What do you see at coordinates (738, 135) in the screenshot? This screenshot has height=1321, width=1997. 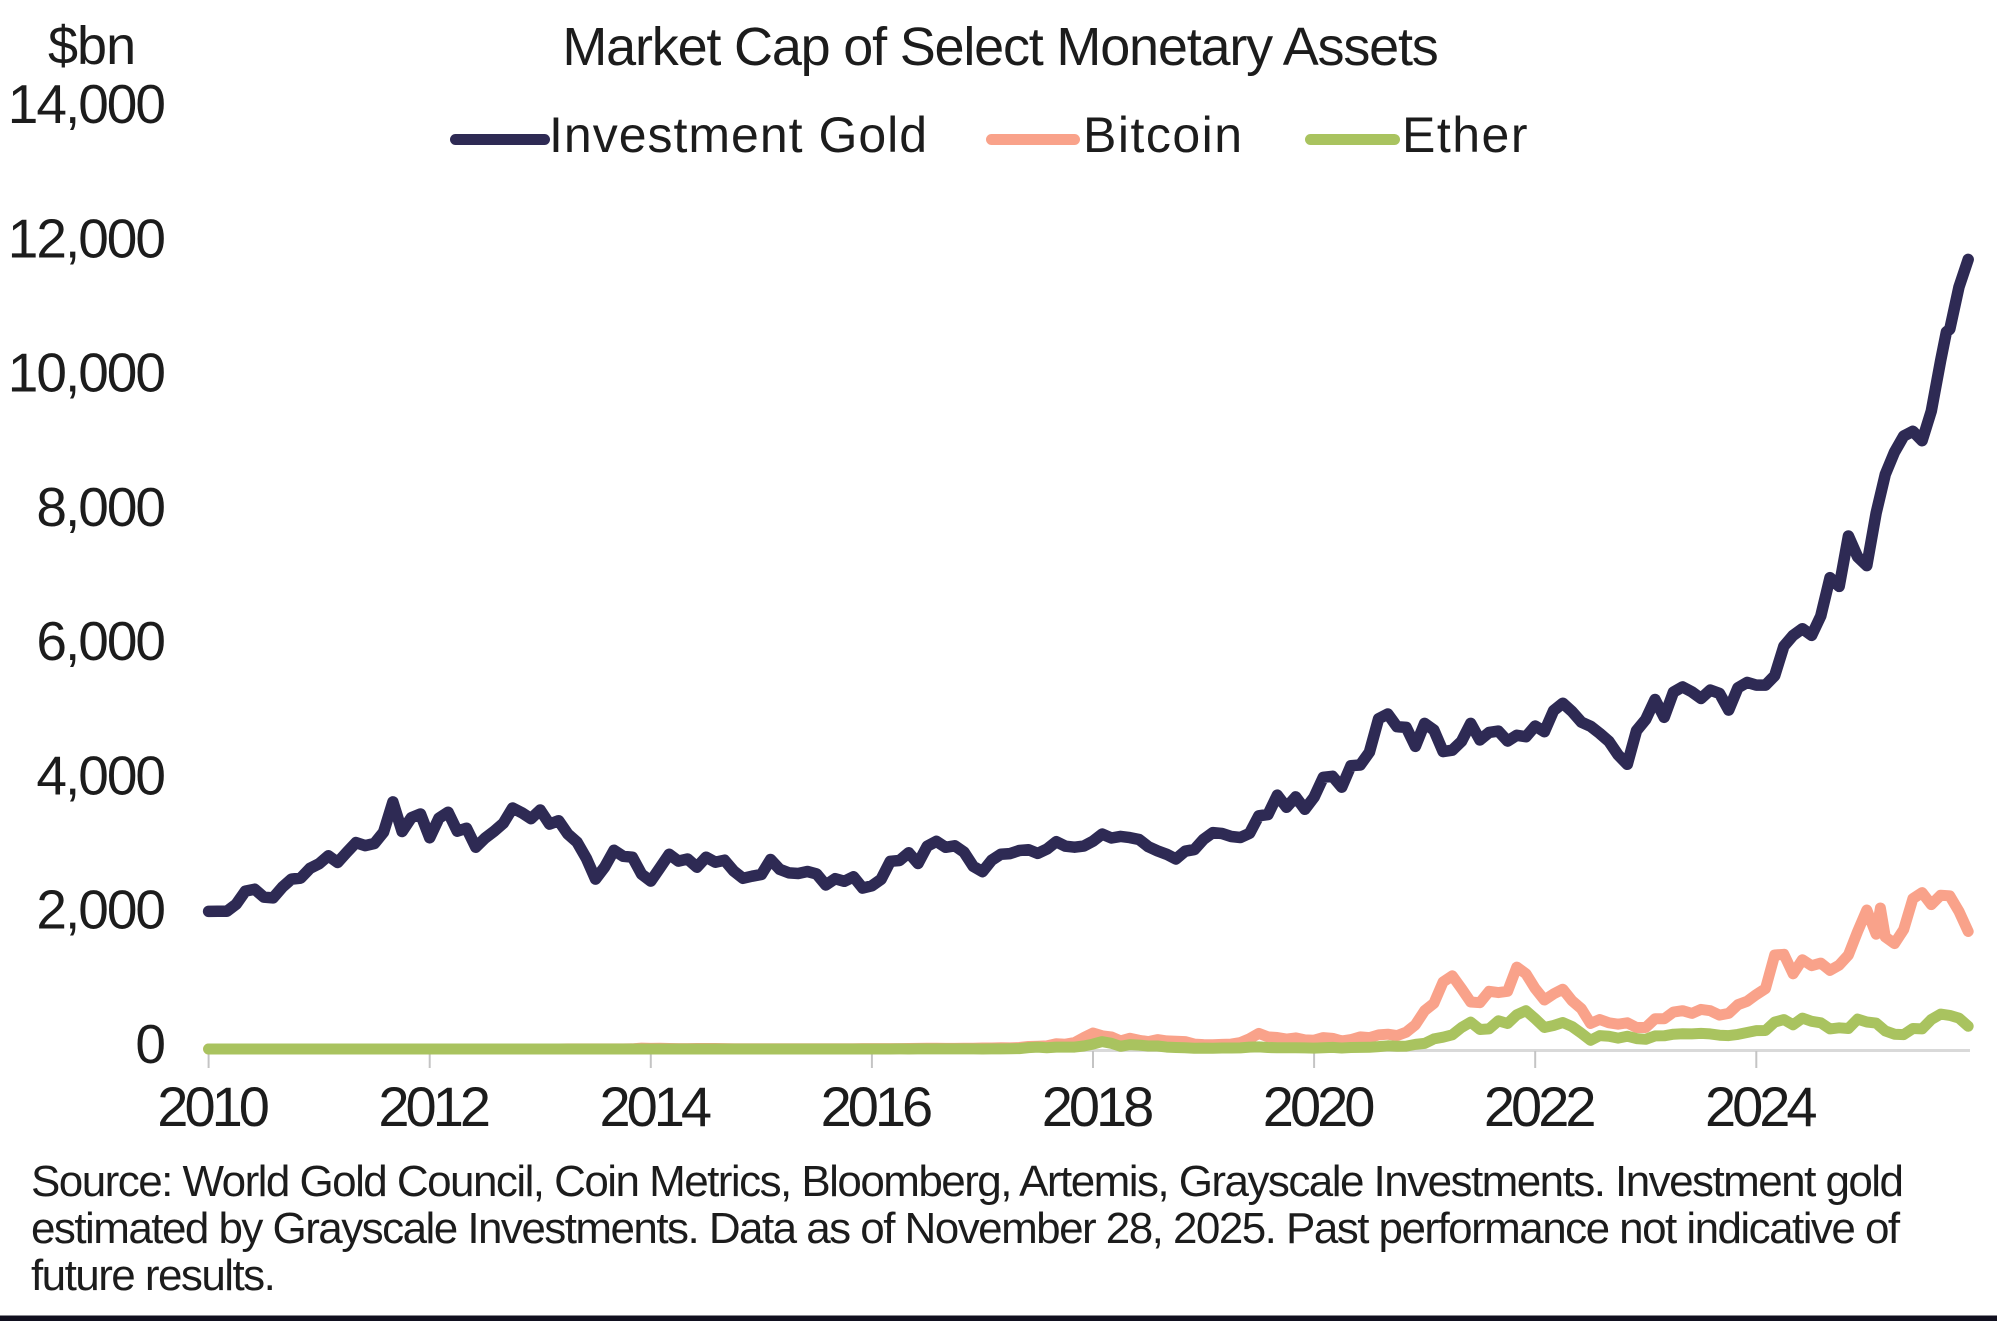 I see `svg-text: Investment Gold` at bounding box center [738, 135].